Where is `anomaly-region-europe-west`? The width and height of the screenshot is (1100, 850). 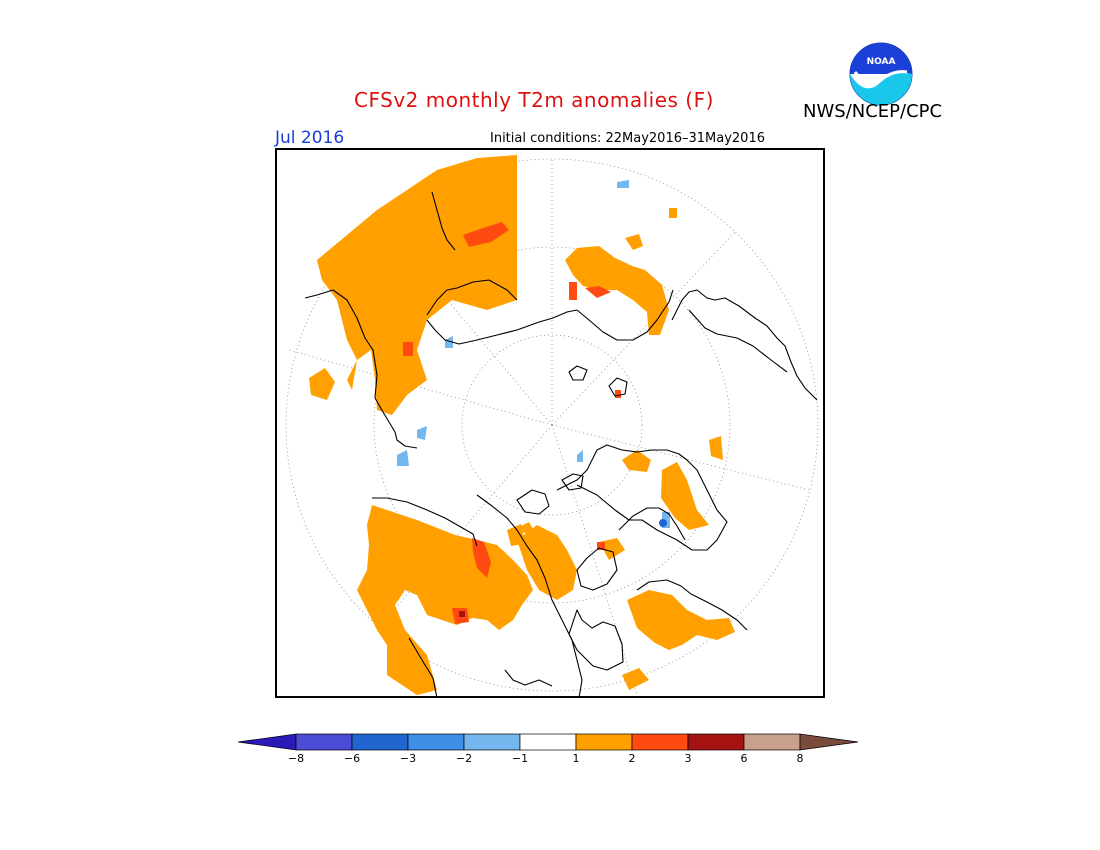
anomaly-region-europe-west is located at coordinates (681, 620).